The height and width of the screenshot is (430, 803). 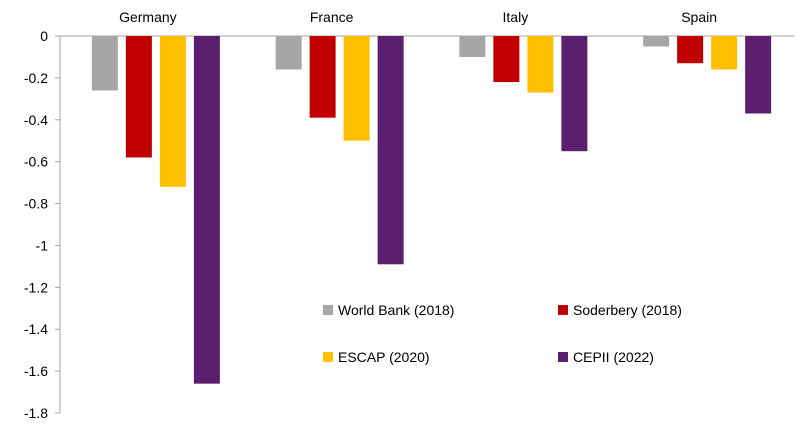 I want to click on bar-cepii-2022-france, so click(x=390, y=150).